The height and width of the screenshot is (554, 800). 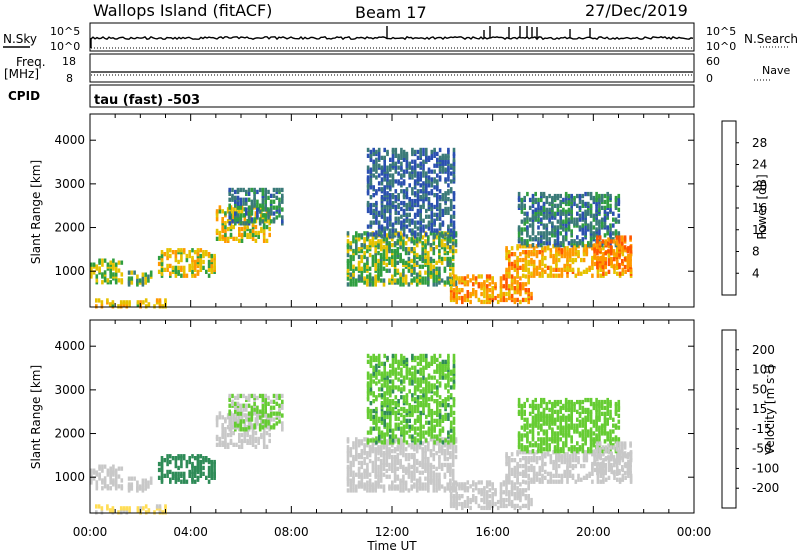 I want to click on power-y-label: Slant Range [km], so click(x=36, y=212).